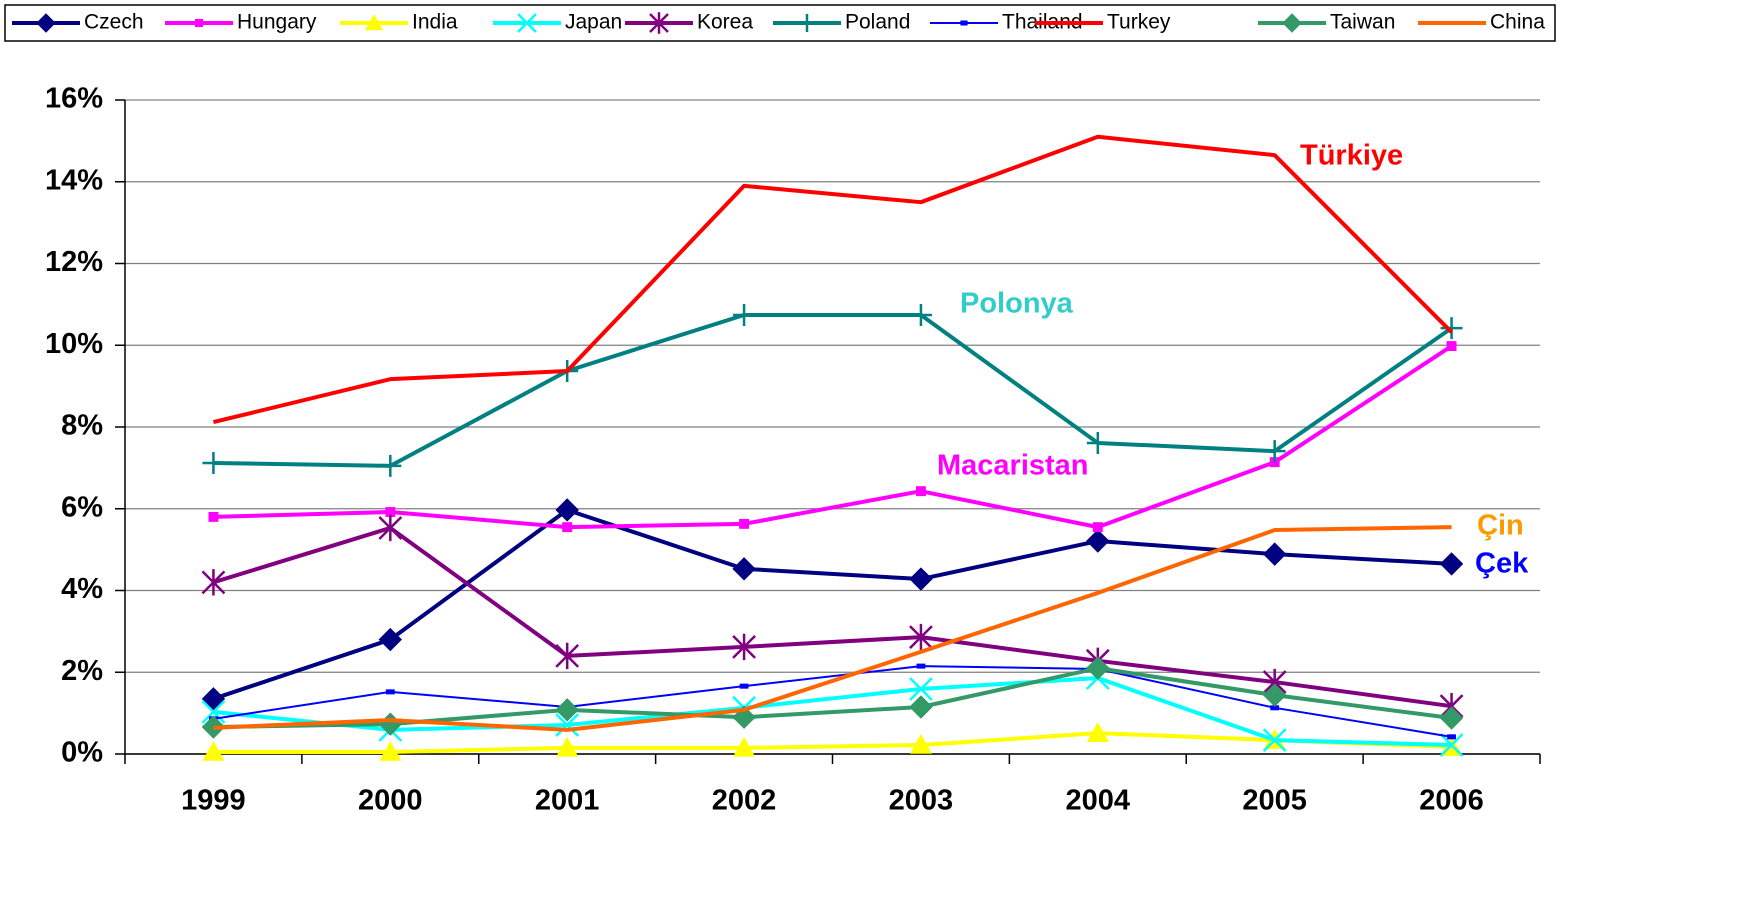  What do you see at coordinates (74, 262) in the screenshot?
I see `y-tick-label: 12%` at bounding box center [74, 262].